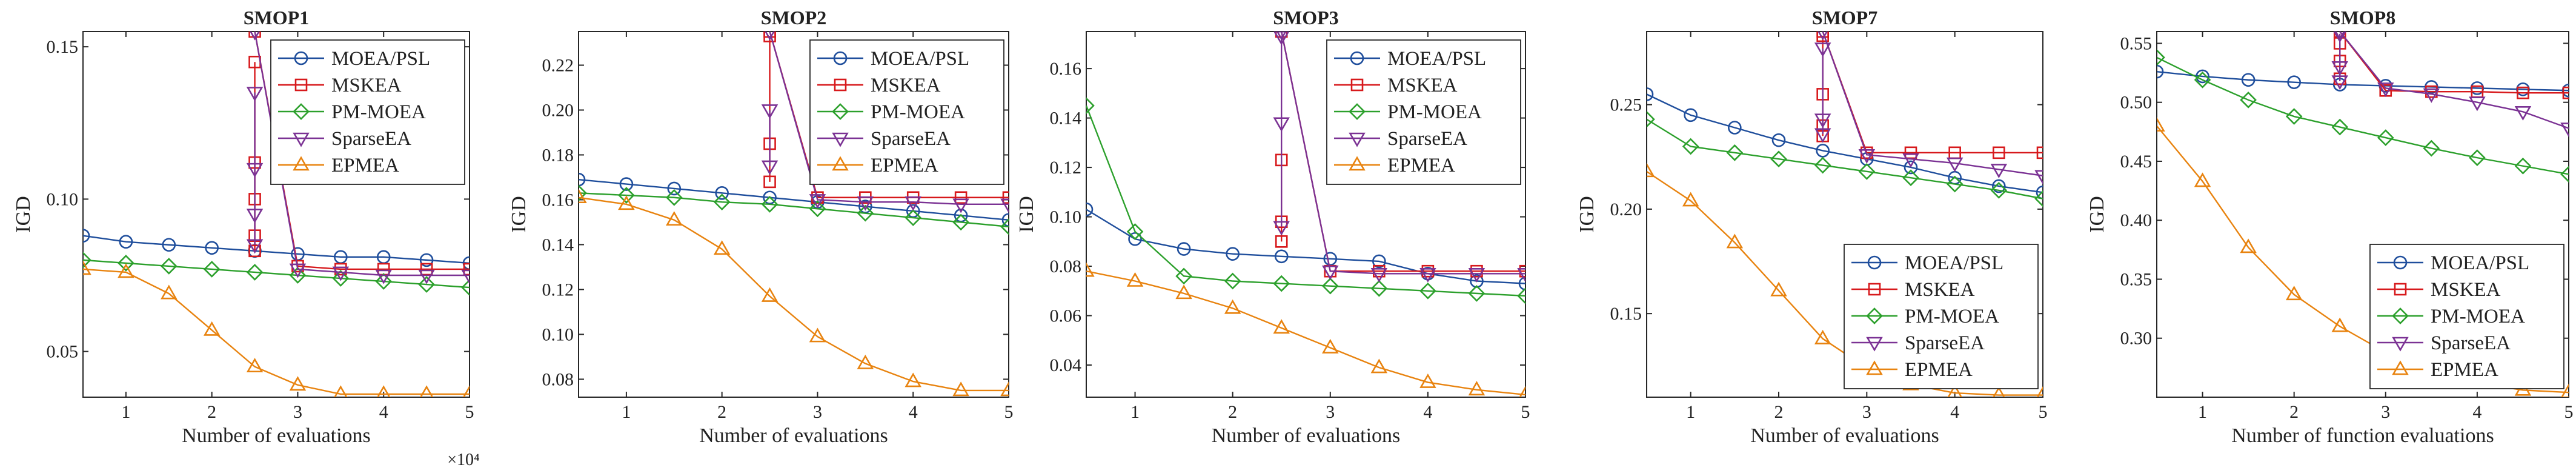 This screenshot has width=2576, height=476. What do you see at coordinates (1306, 435) in the screenshot?
I see `x-axis-label: Number of evaluations` at bounding box center [1306, 435].